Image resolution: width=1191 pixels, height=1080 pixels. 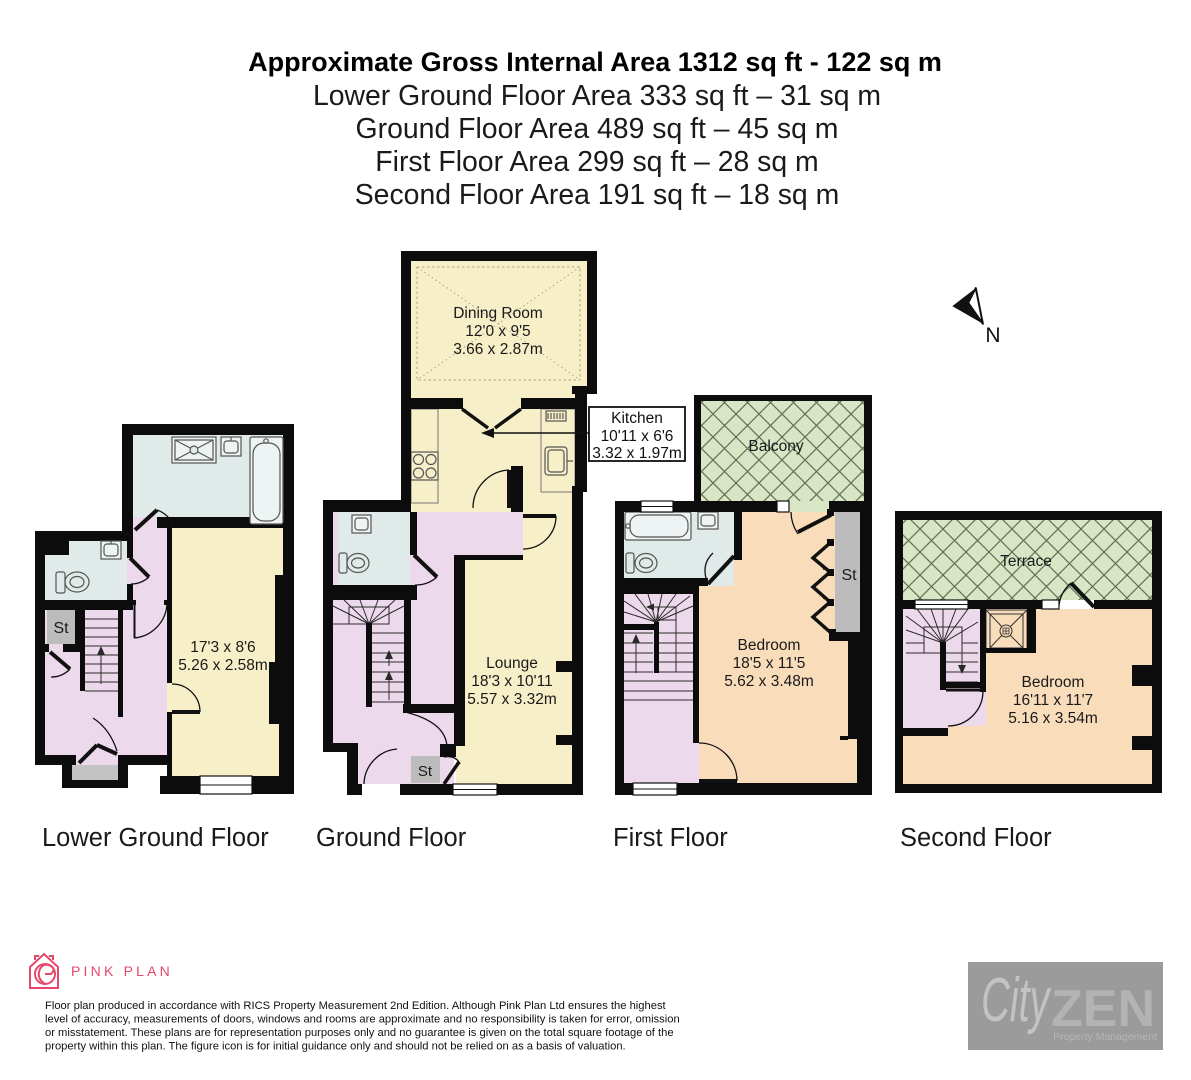 I want to click on svg-text: 18'5 x 11'5, so click(x=769, y=663).